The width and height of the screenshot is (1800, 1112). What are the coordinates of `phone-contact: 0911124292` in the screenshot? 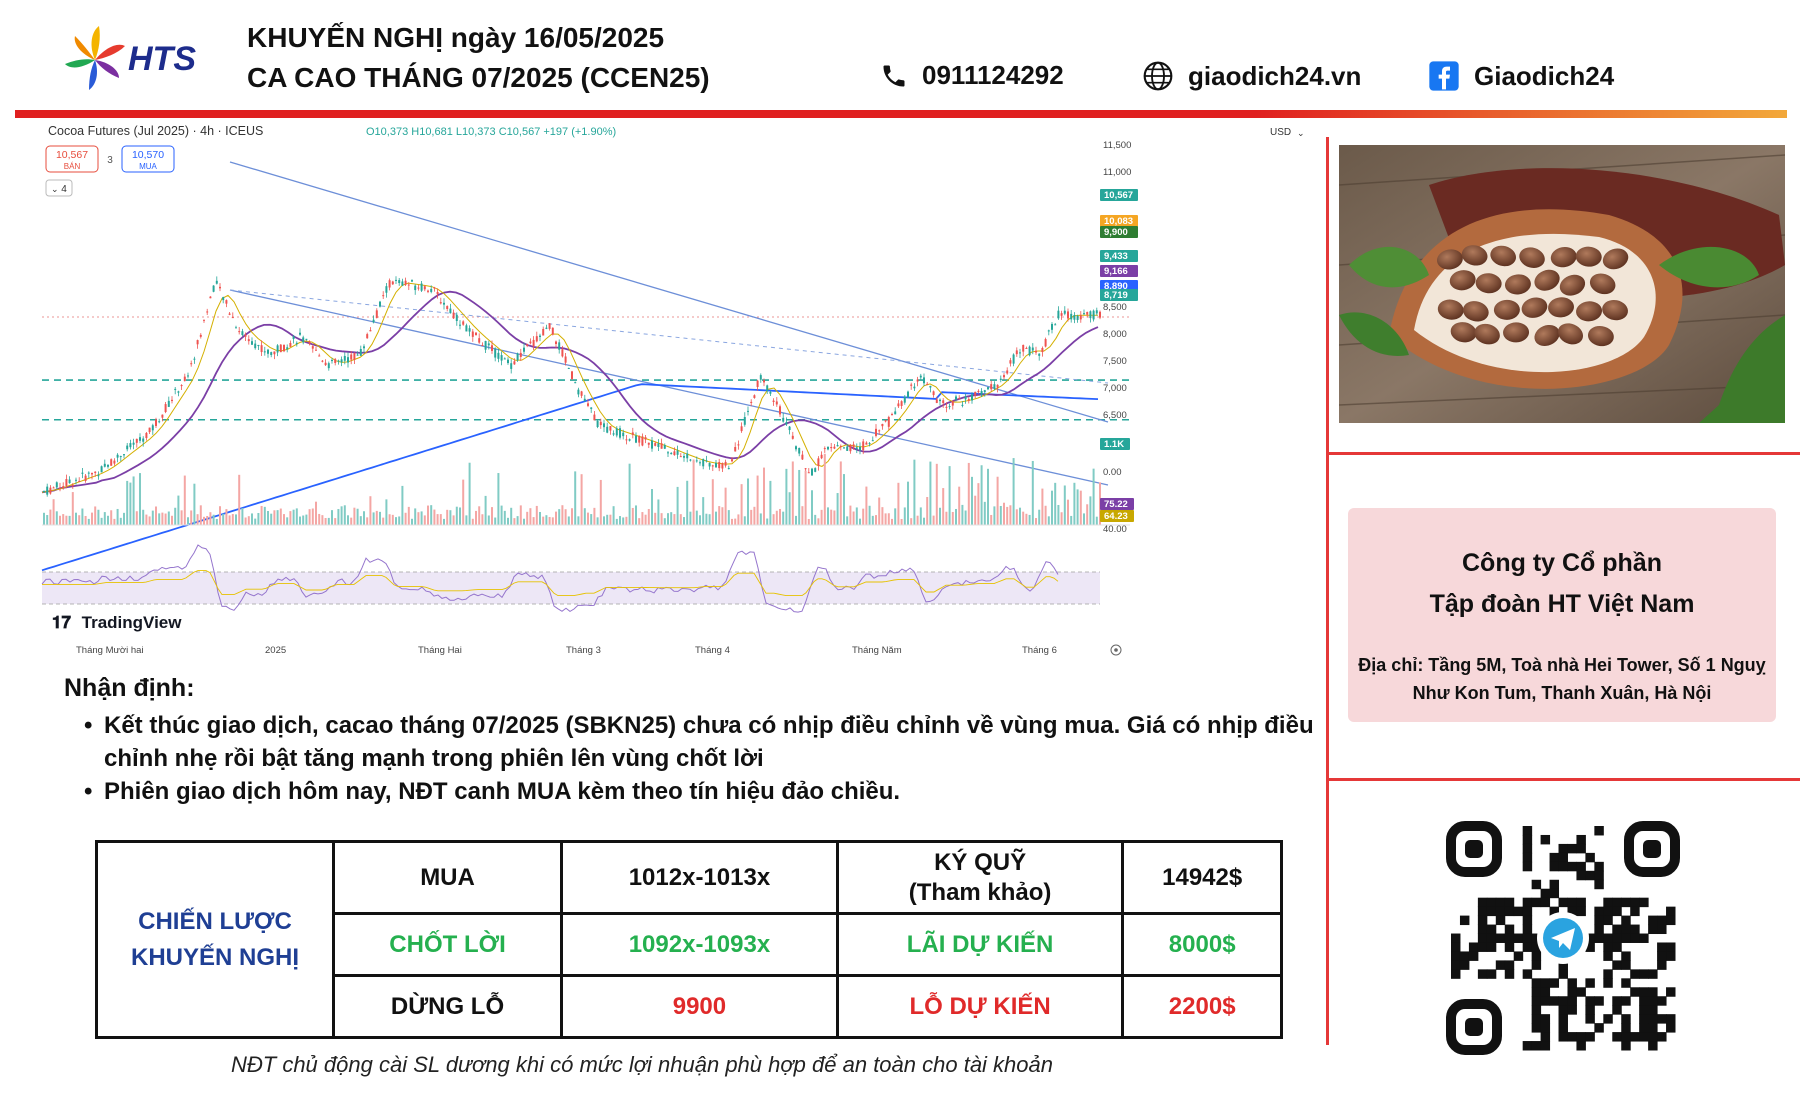 It's located at (972, 75).